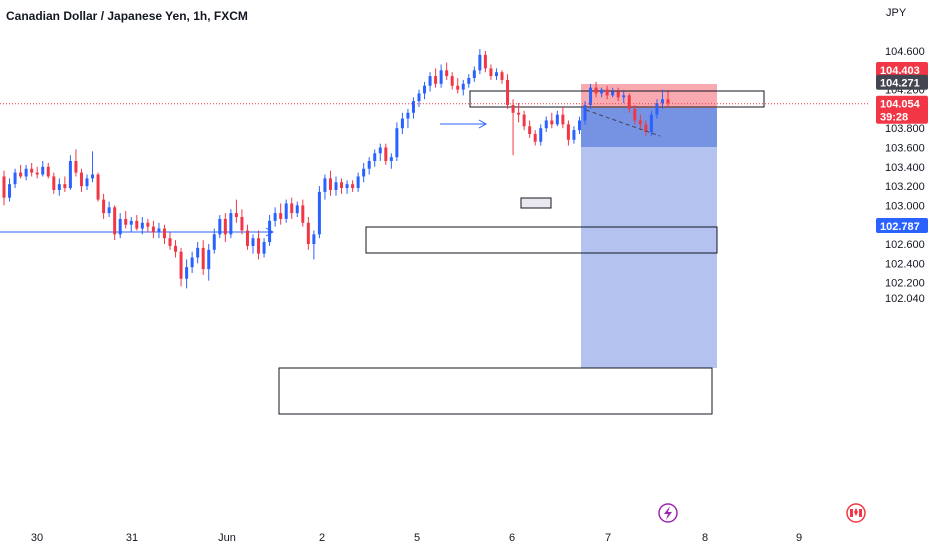  I want to click on svg-text: 39:28, so click(894, 118).